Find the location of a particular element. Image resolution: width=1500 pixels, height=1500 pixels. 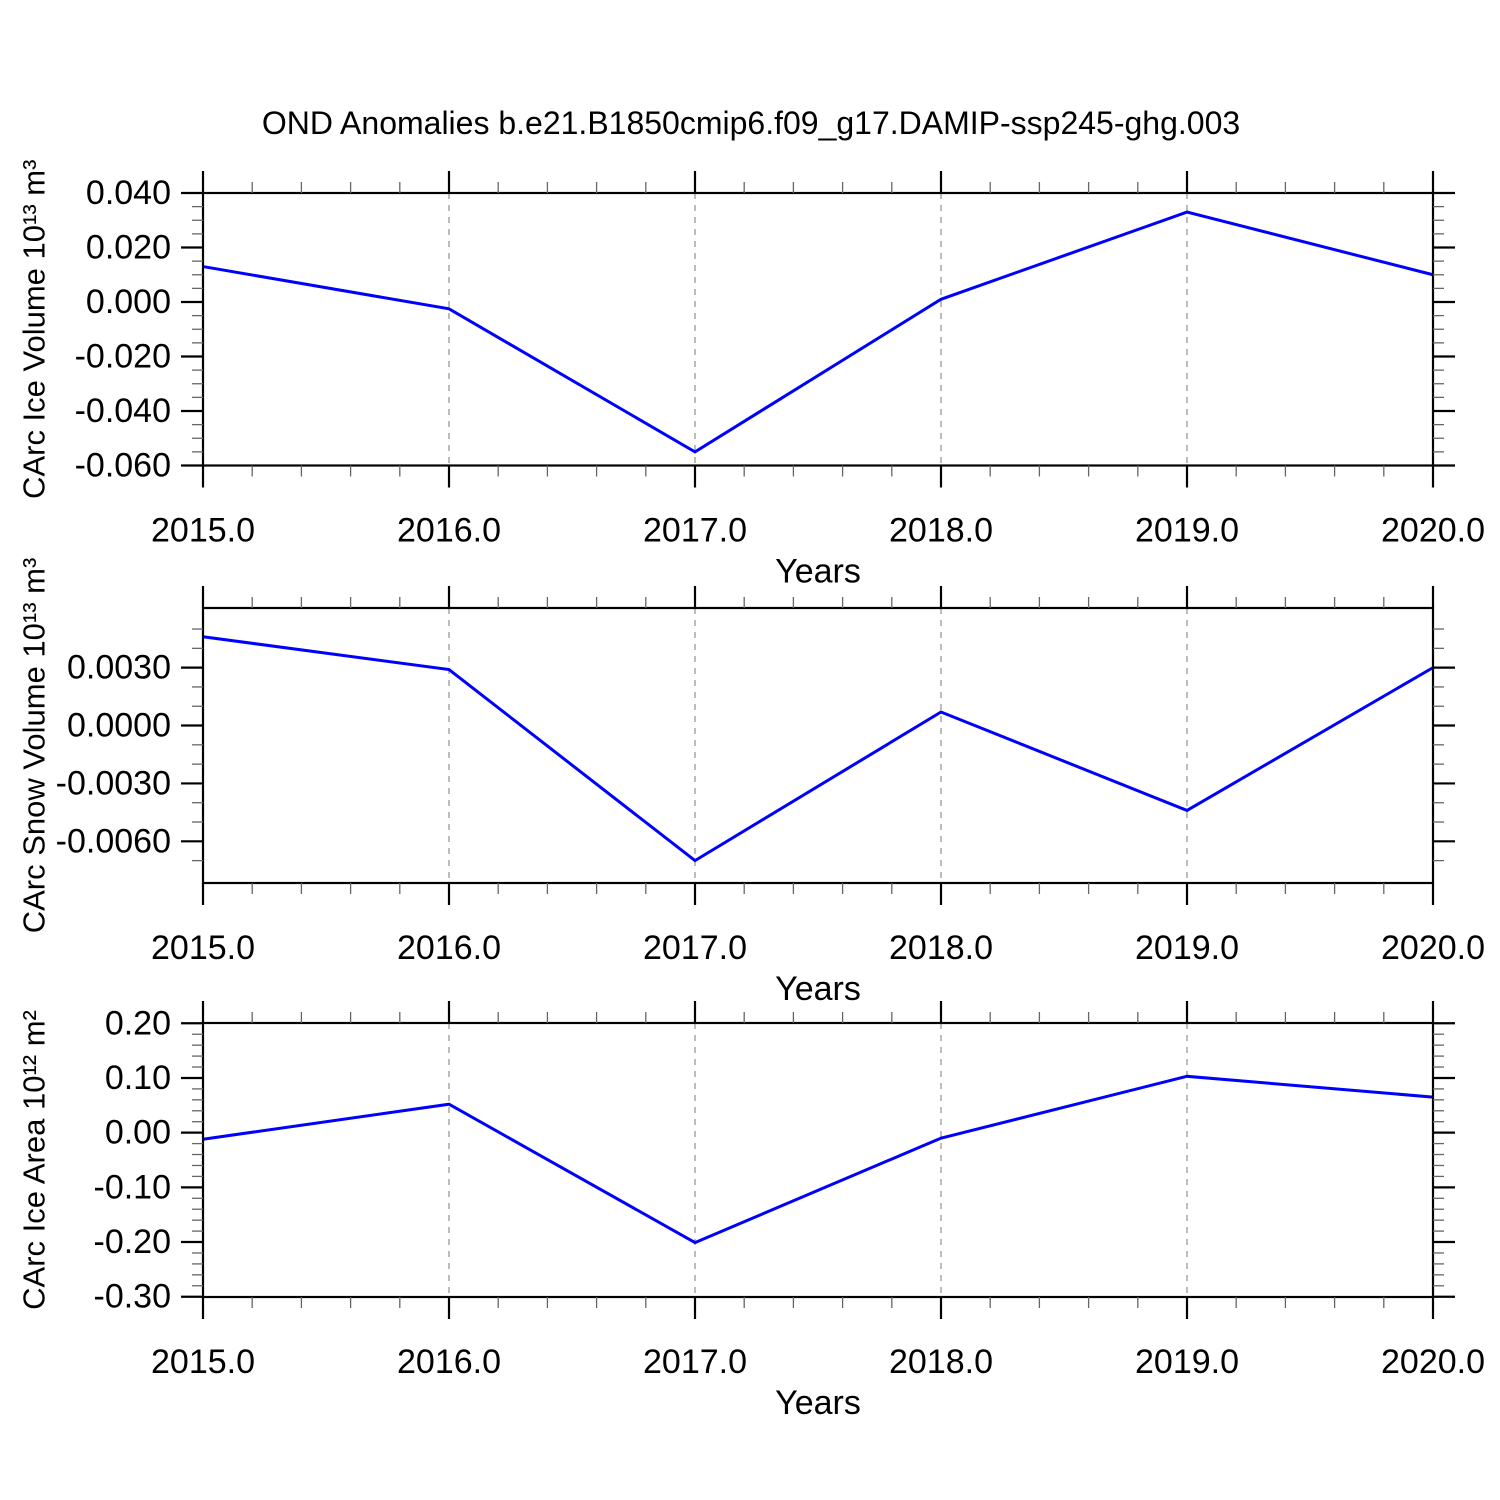

data-line-ice-area is located at coordinates (818, 1159).